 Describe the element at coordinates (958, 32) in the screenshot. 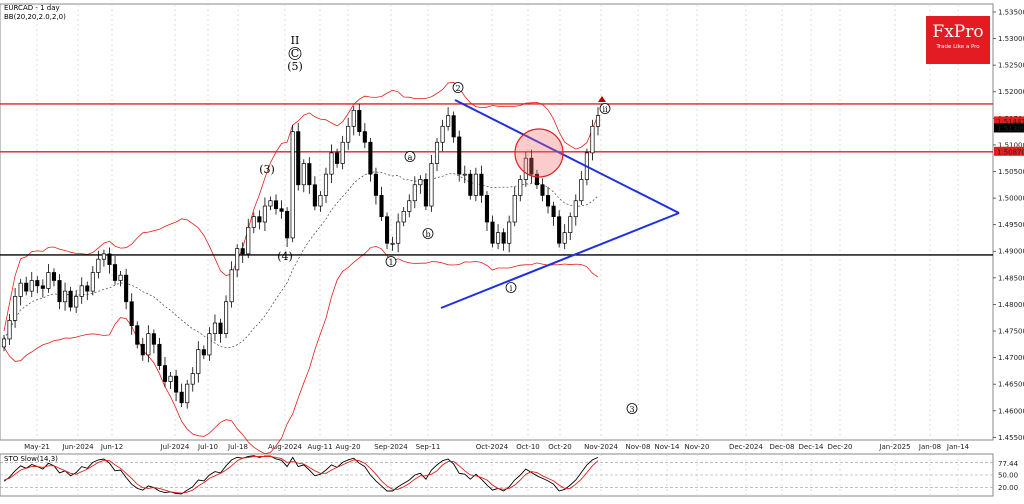

I see `logo-brand: FxPro` at that location.